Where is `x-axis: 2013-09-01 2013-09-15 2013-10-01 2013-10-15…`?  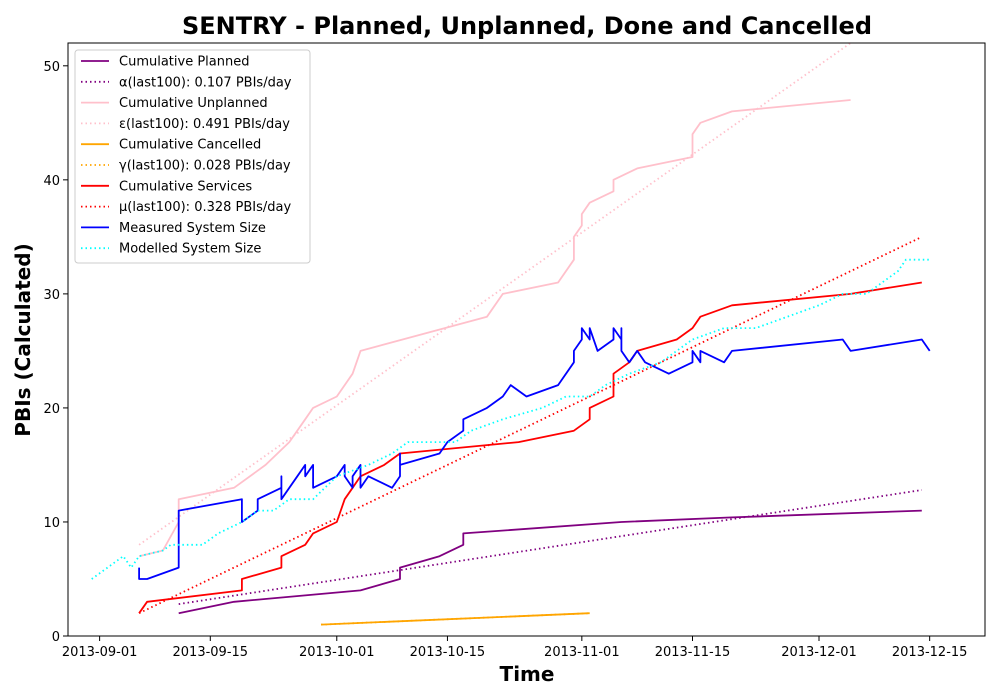 x-axis: 2013-09-01 2013-09-15 2013-10-01 2013-10-15… is located at coordinates (515, 648).